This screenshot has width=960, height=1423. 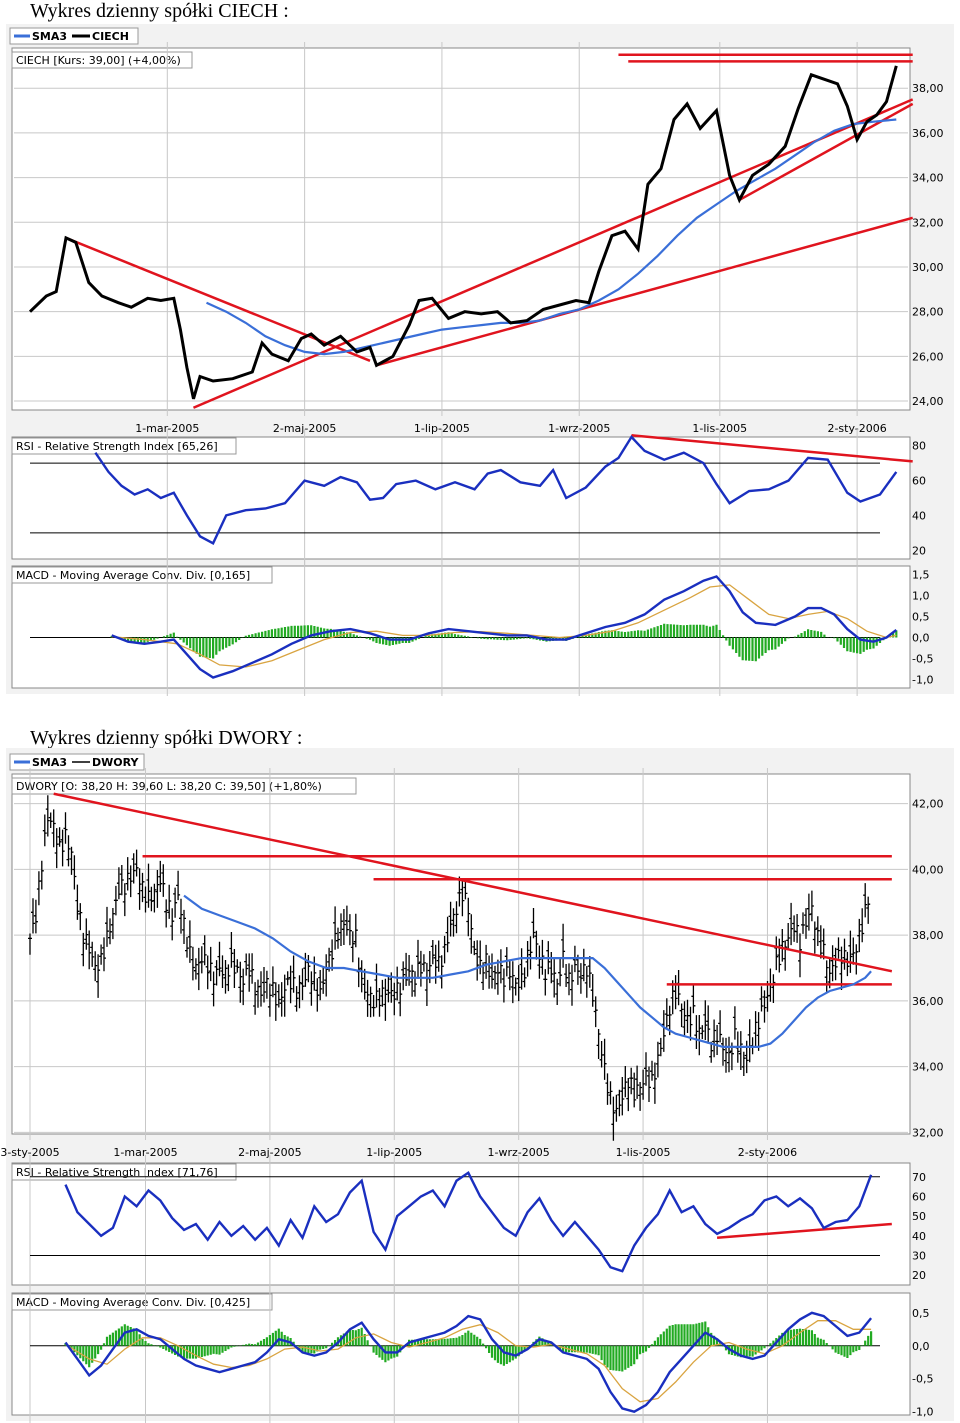 I want to click on dwory-macd-line, so click(x=468, y=1362).